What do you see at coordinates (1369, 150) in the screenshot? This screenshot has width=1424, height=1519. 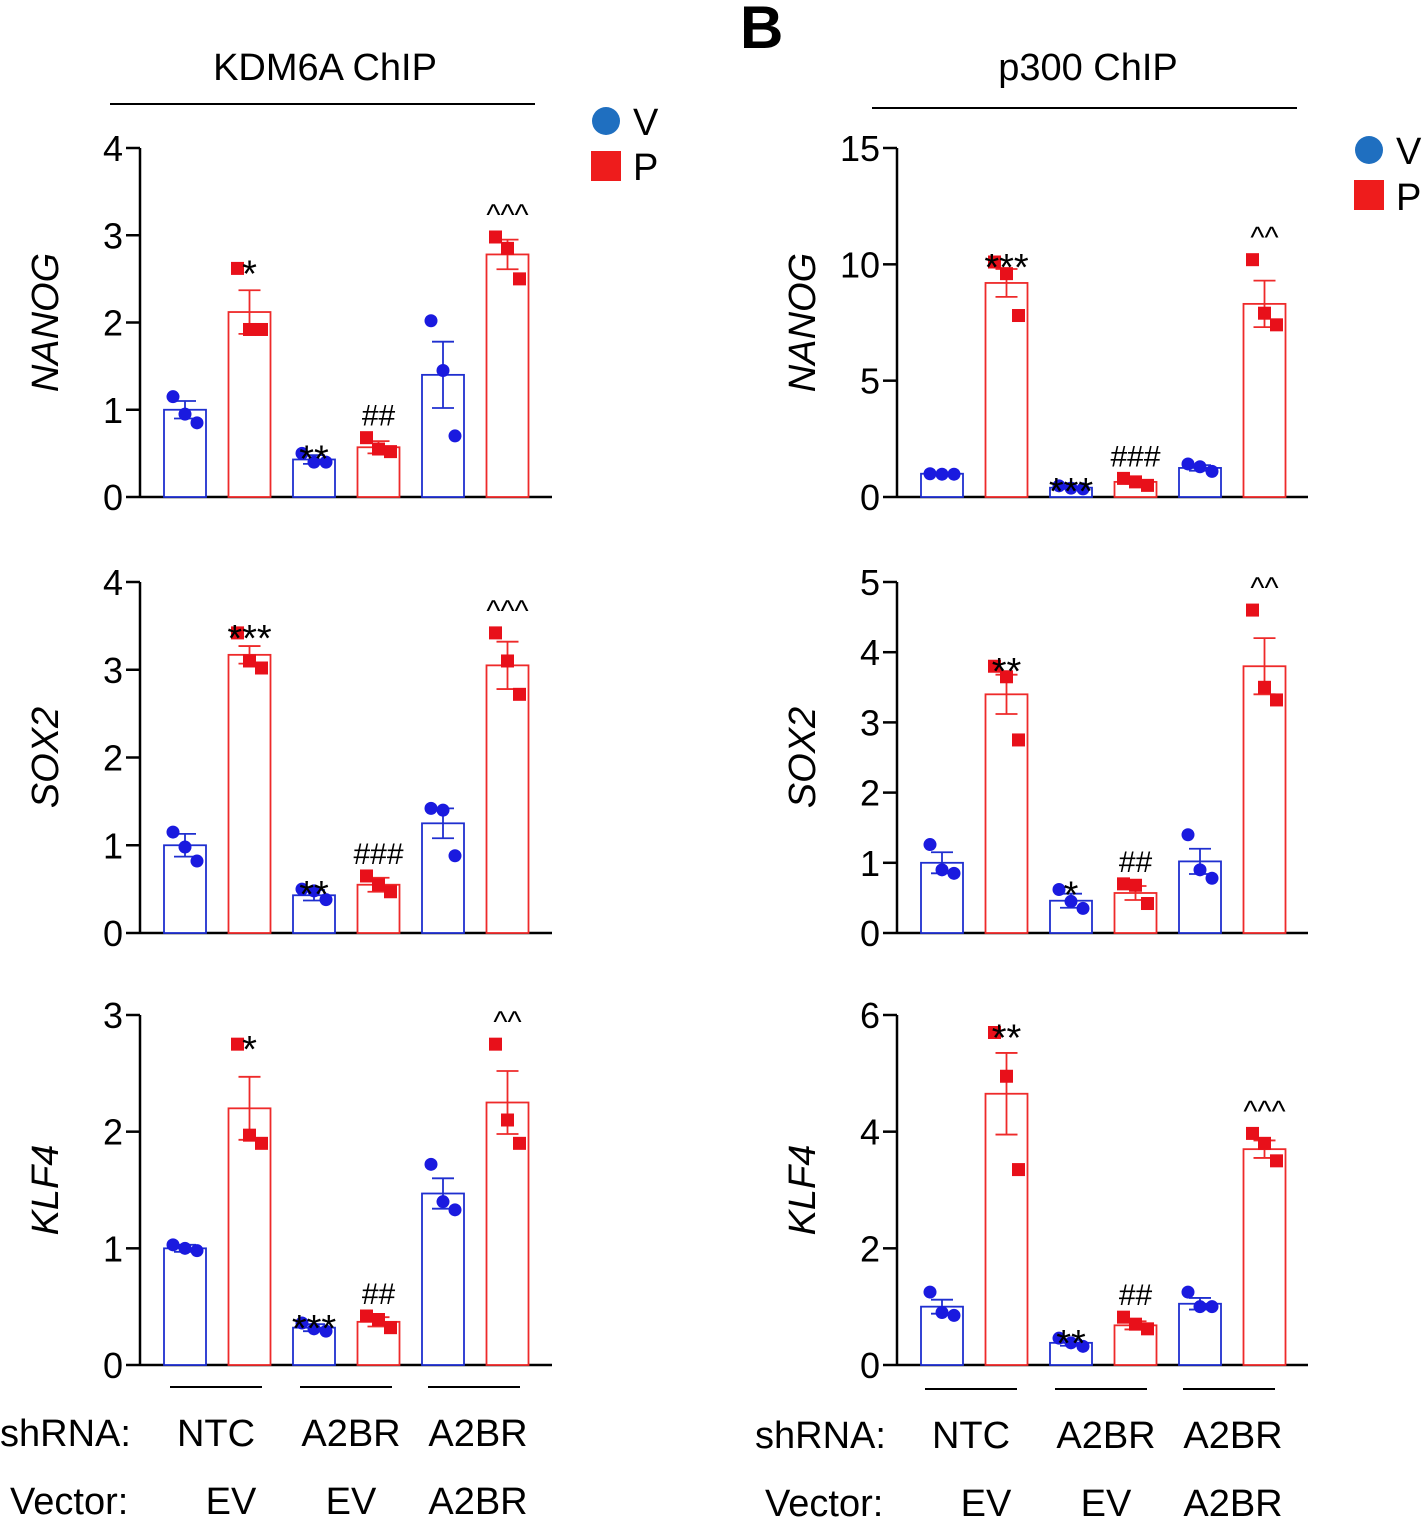 I see `legend-v-marker` at bounding box center [1369, 150].